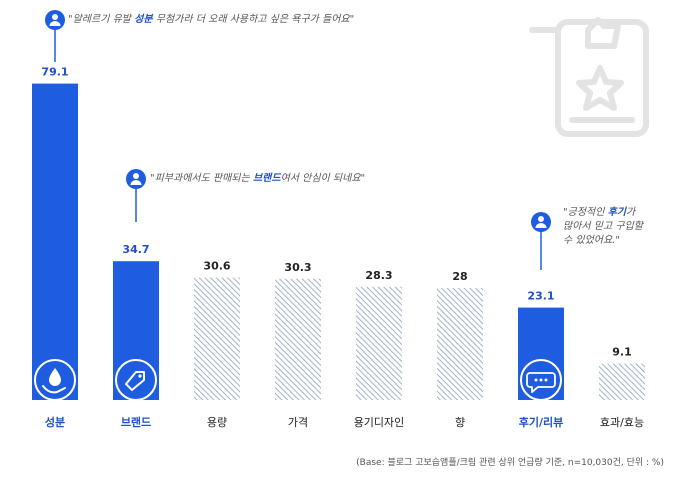 The height and width of the screenshot is (478, 680). Describe the element at coordinates (622, 352) in the screenshot. I see `value-label: 9.1` at that location.